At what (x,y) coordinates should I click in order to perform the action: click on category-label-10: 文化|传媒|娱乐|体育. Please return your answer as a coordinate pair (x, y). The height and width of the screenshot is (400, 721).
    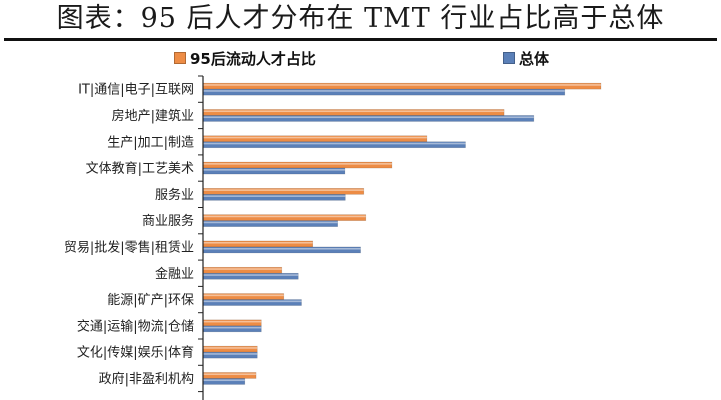
    Looking at the image, I should click on (135, 353).